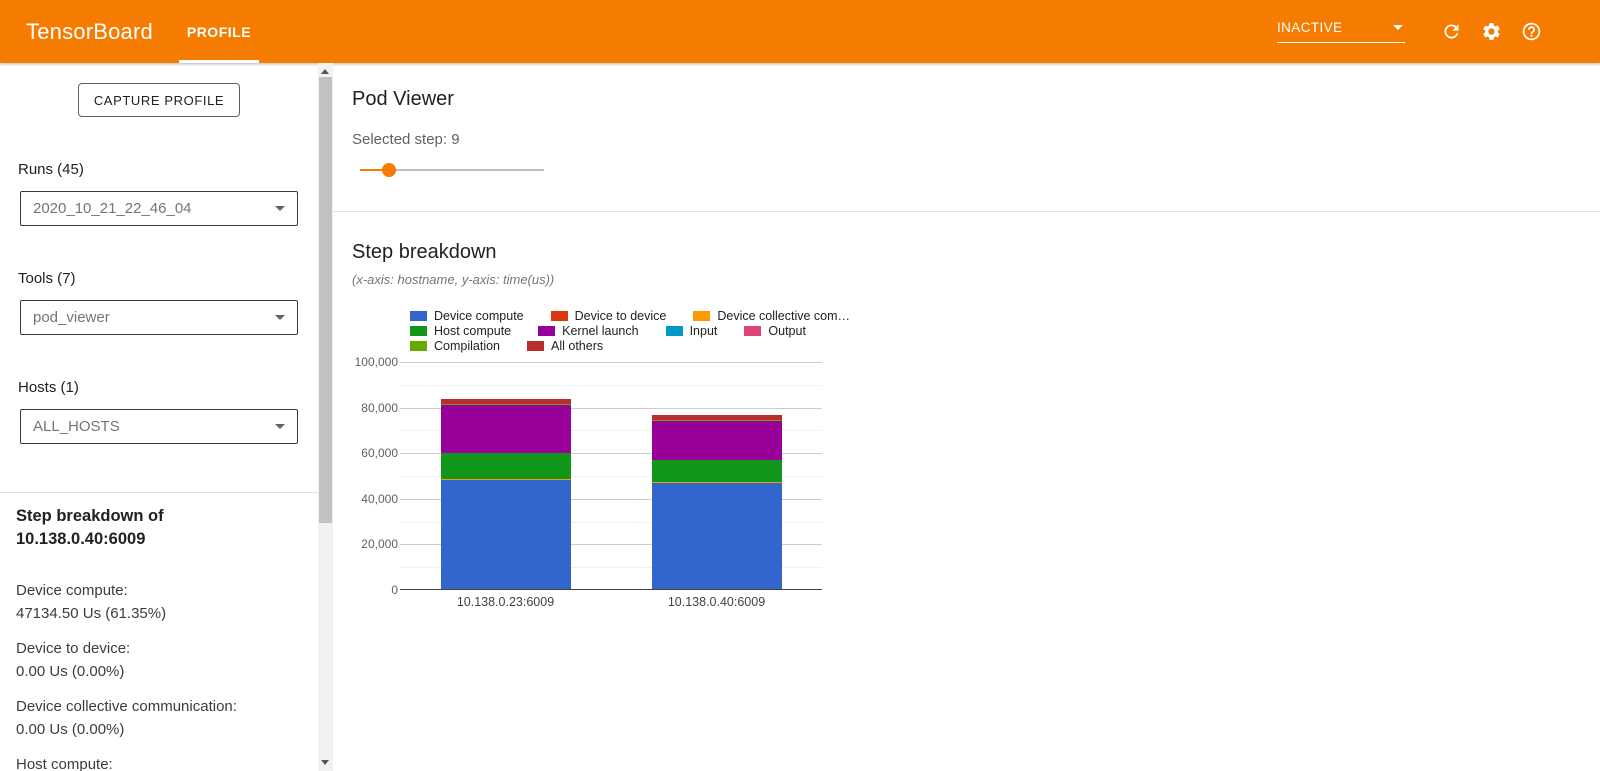 This screenshot has width=1600, height=771. Describe the element at coordinates (800, 31) in the screenshot. I see `app-header: TensorBoard PROFILE INACTIVE` at that location.